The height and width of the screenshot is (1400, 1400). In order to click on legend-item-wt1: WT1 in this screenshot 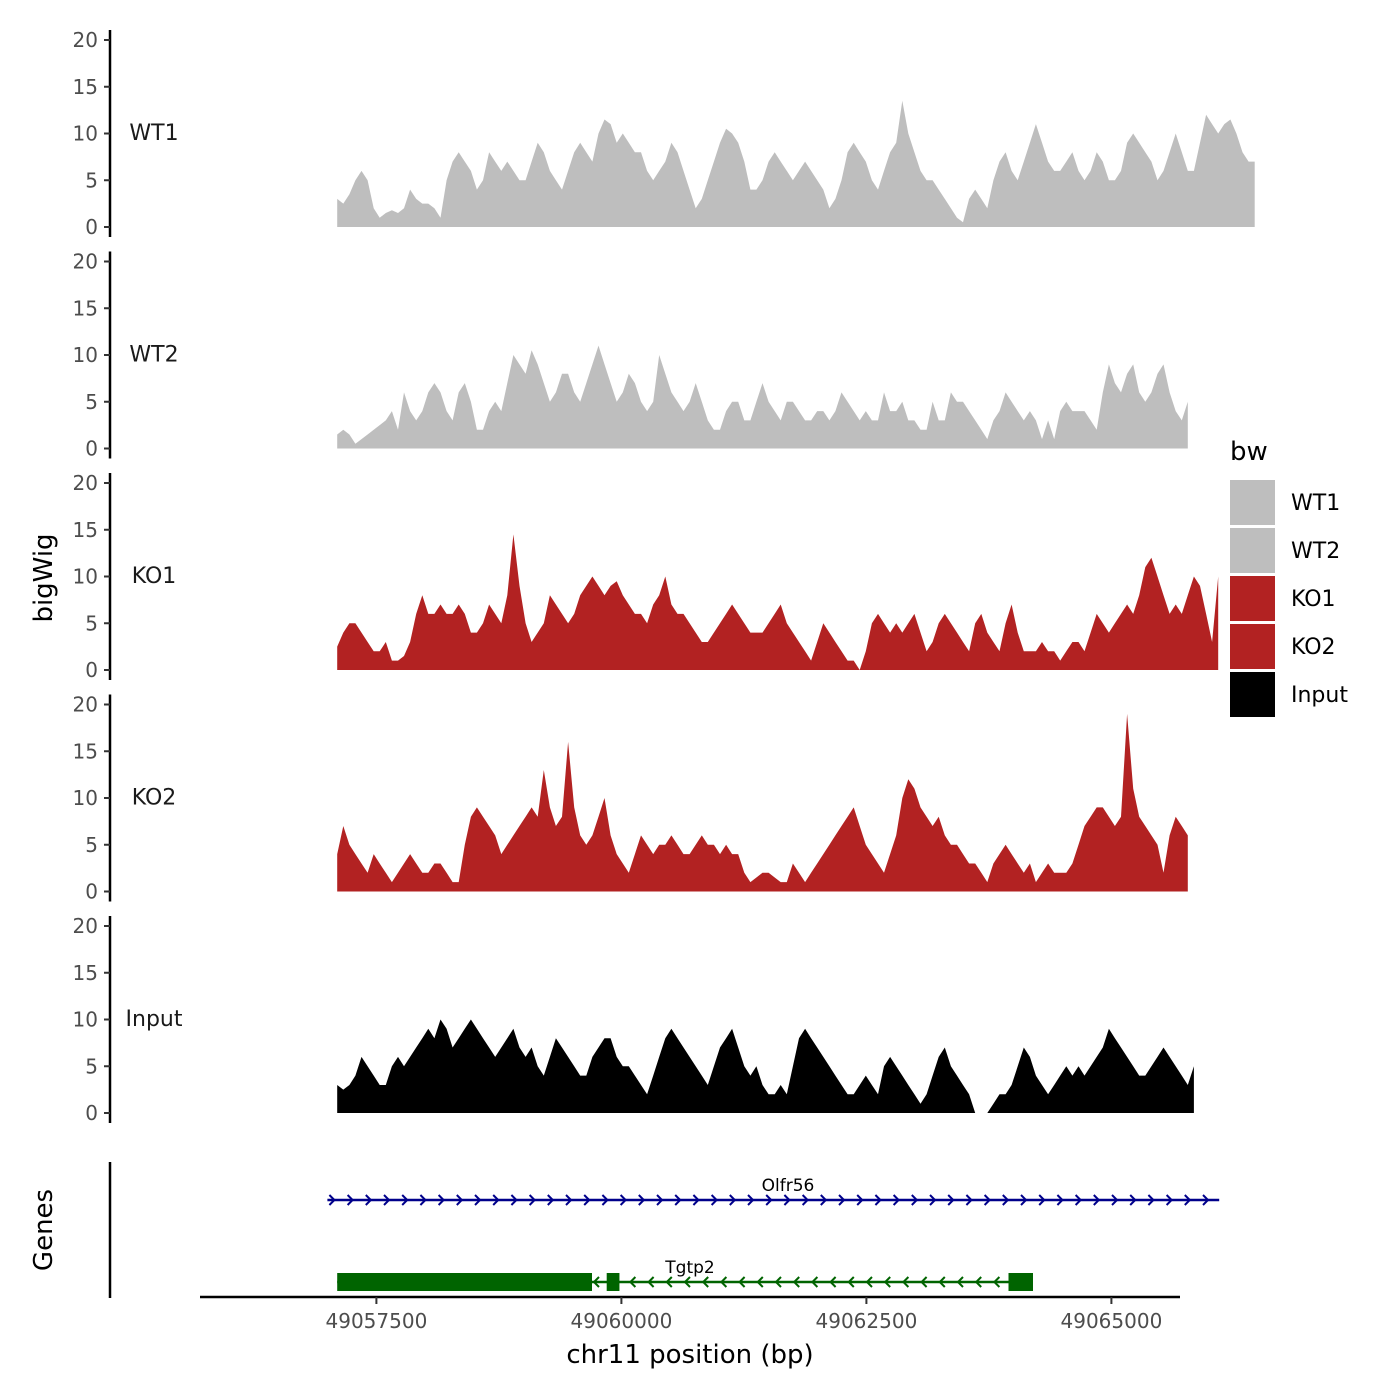, I will do `click(1285, 502)`.